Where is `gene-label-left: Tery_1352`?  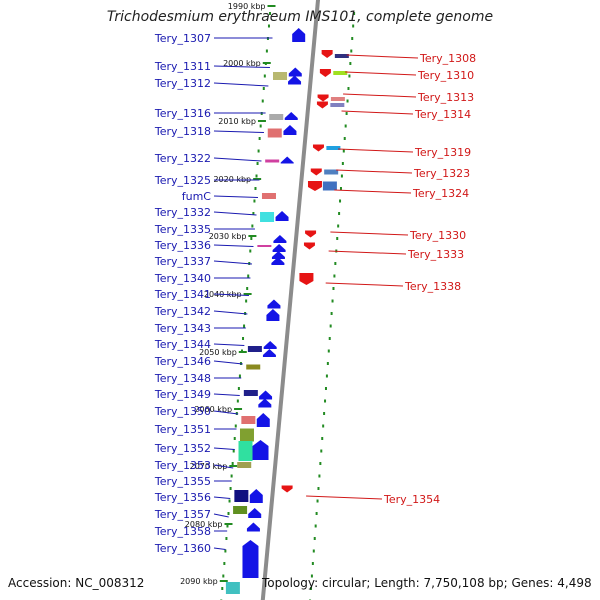
gene-label-left: Tery_1352 is located at coordinates (182, 448).